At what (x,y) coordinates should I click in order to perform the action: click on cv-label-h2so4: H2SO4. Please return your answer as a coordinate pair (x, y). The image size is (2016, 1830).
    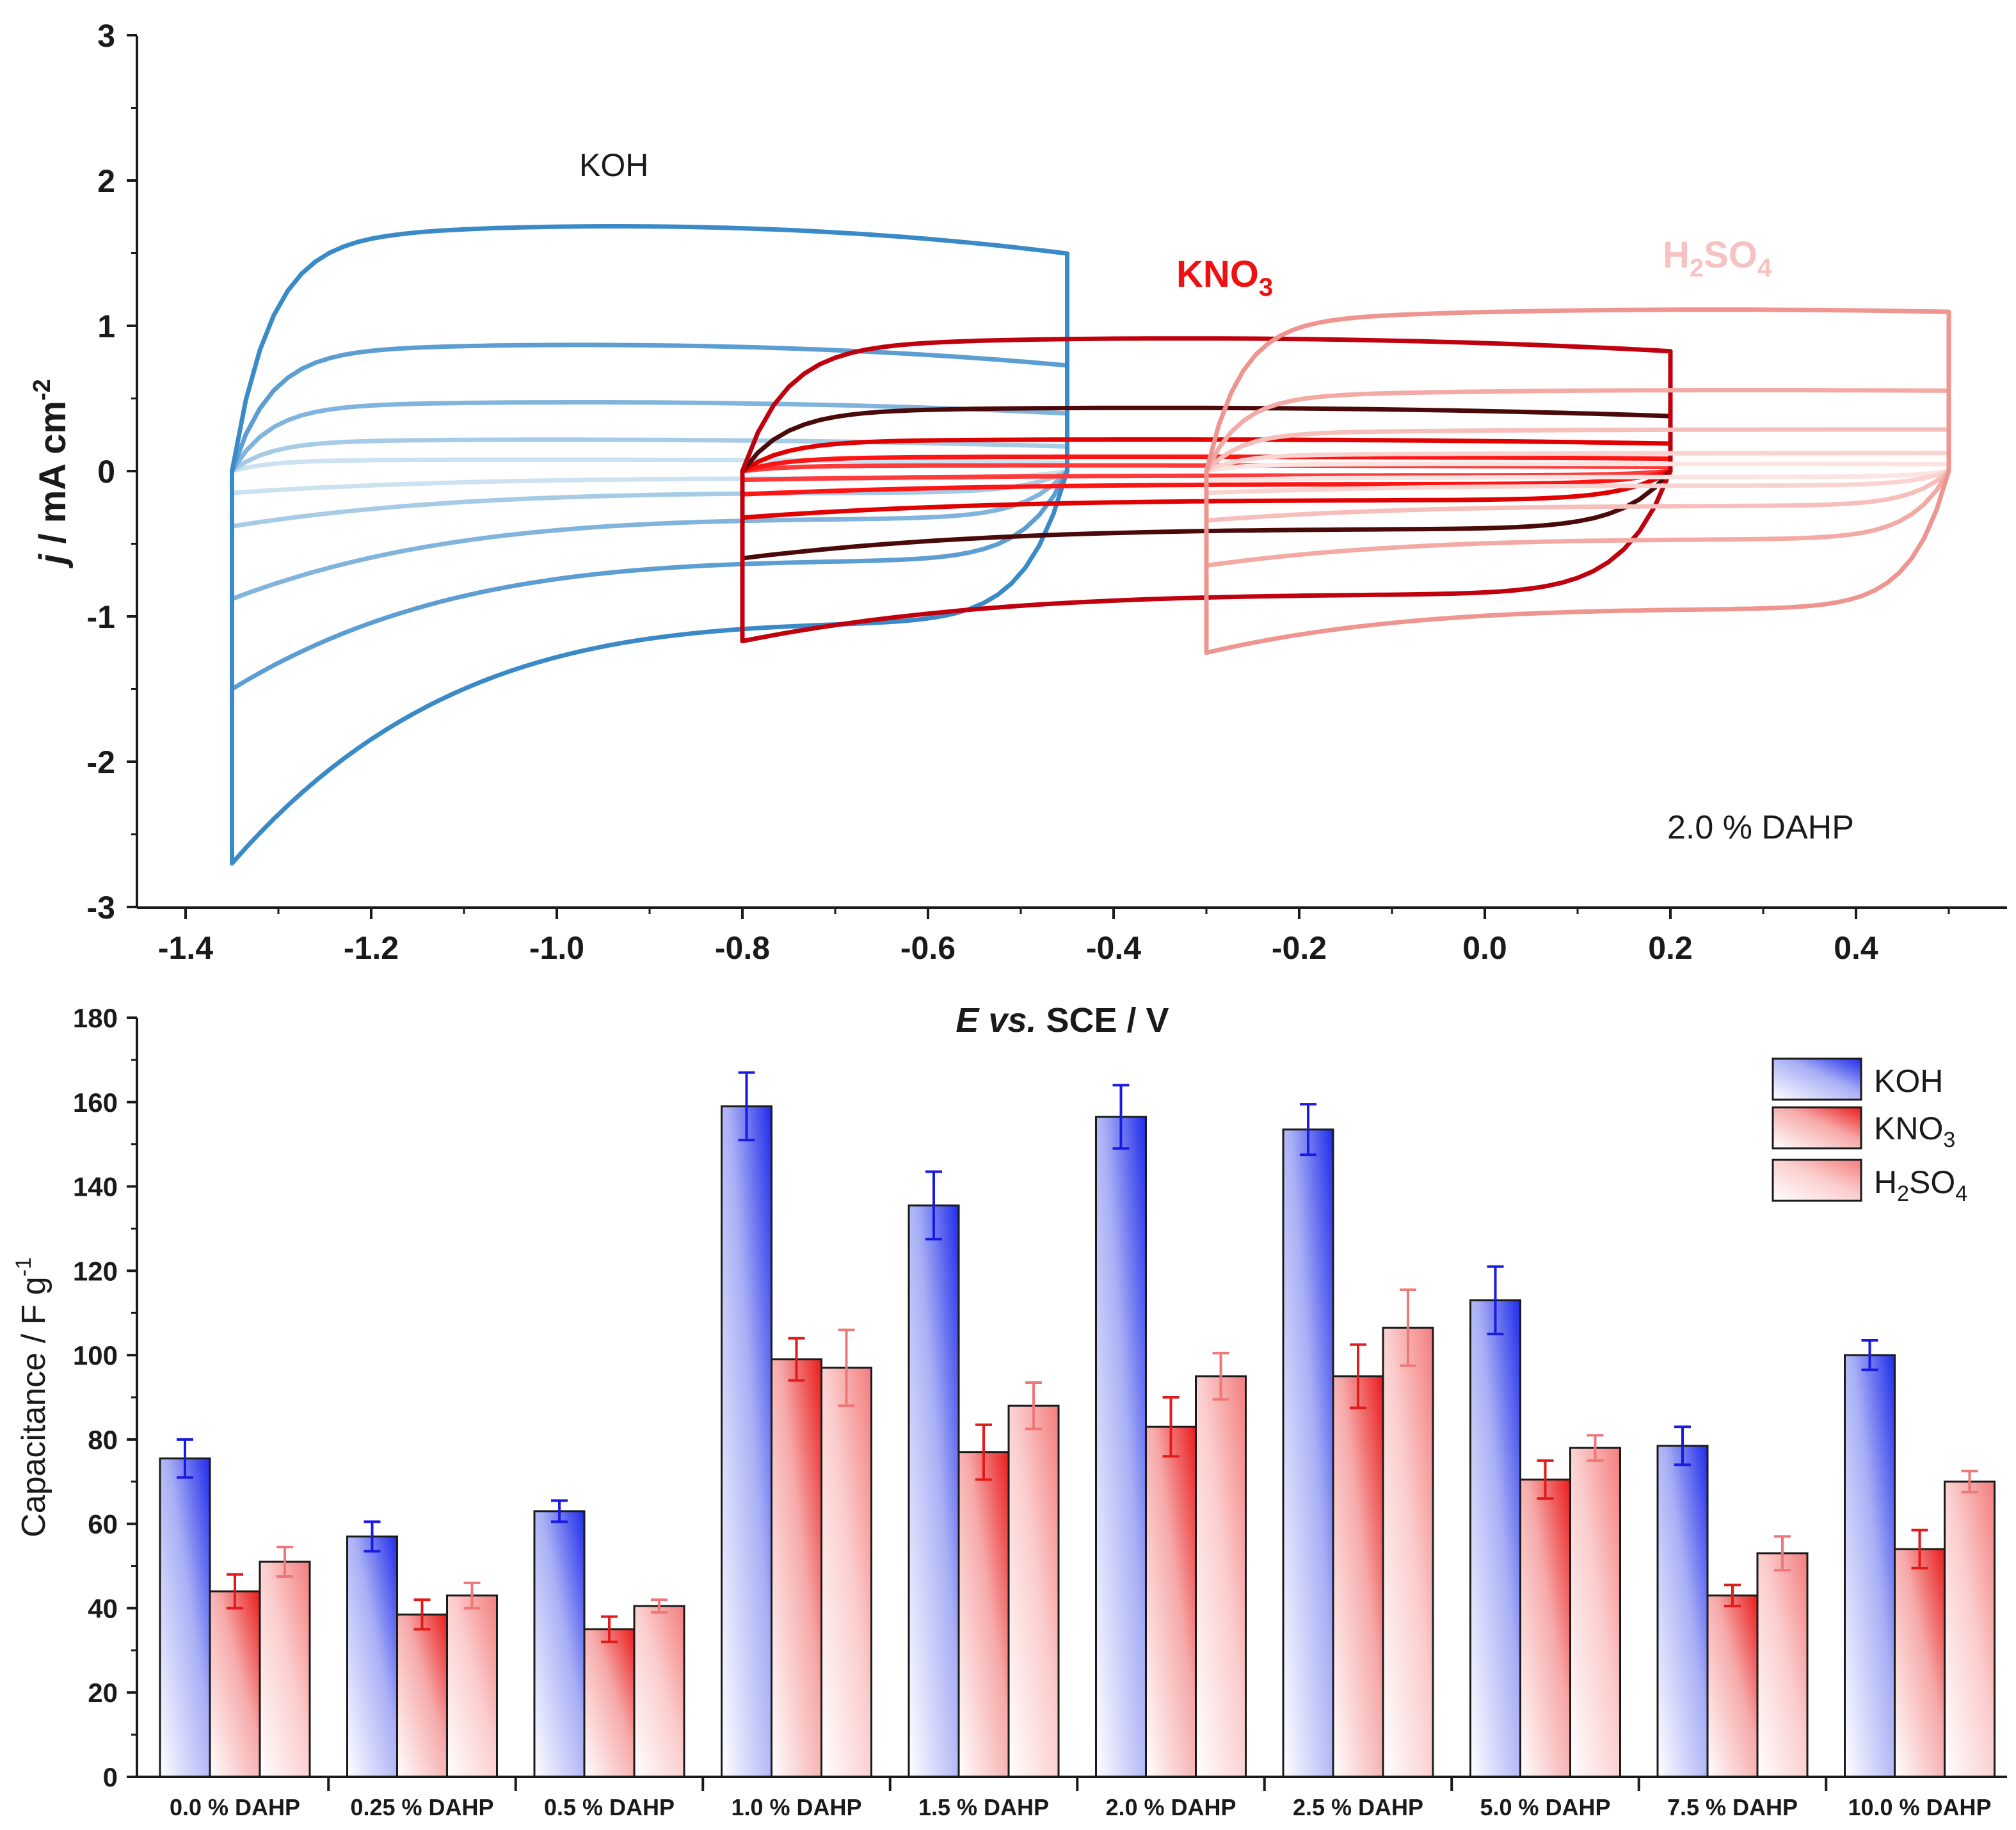
    Looking at the image, I should click on (1717, 258).